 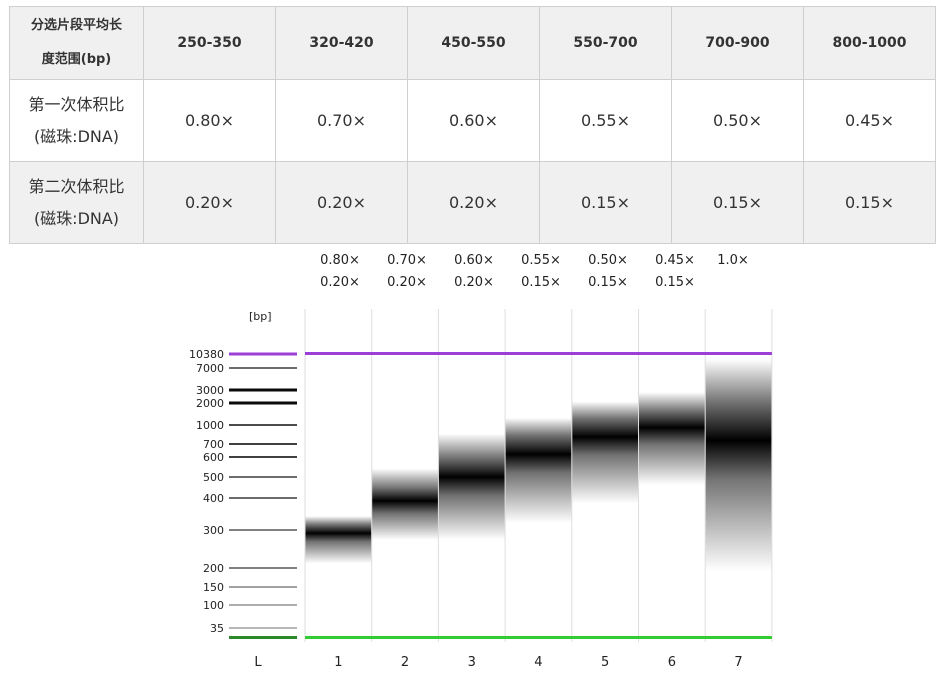 What do you see at coordinates (210, 403) in the screenshot?
I see `ladder-size-label: 2000` at bounding box center [210, 403].